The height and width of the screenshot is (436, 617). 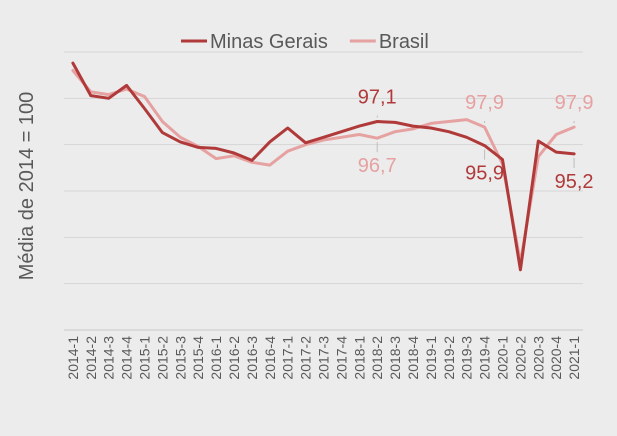 What do you see at coordinates (306, 358) in the screenshot?
I see `x-tick-label: 2017-2` at bounding box center [306, 358].